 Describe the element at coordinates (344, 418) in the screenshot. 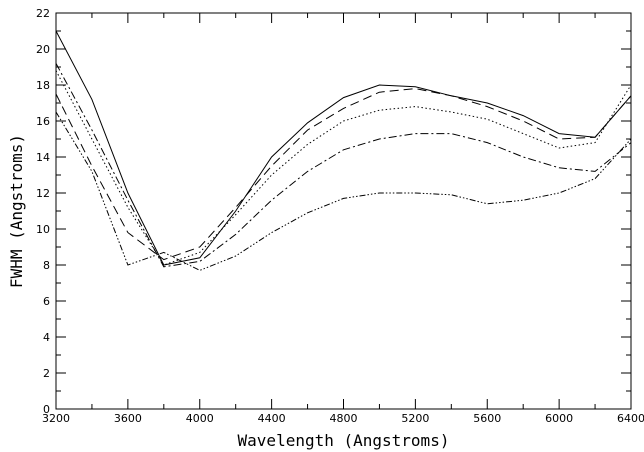

I see `x-tick-label: 4800` at that location.